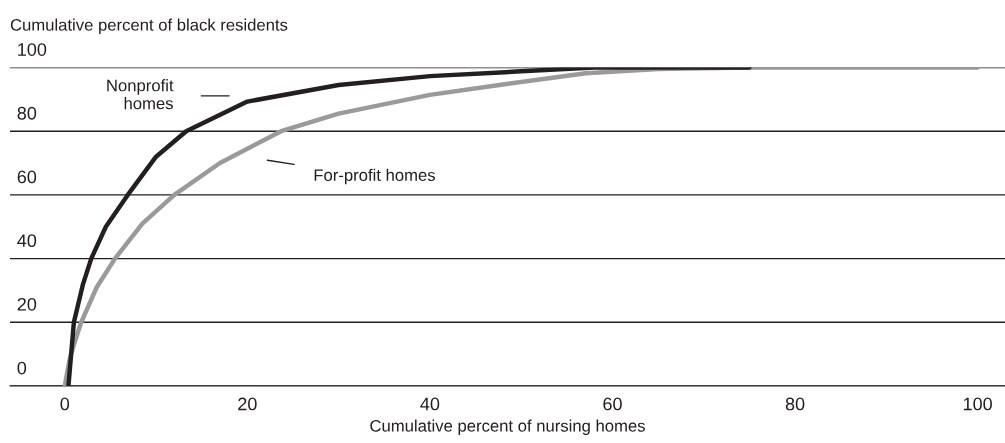  Describe the element at coordinates (247, 404) in the screenshot. I see `x-tick-label: 20` at that location.